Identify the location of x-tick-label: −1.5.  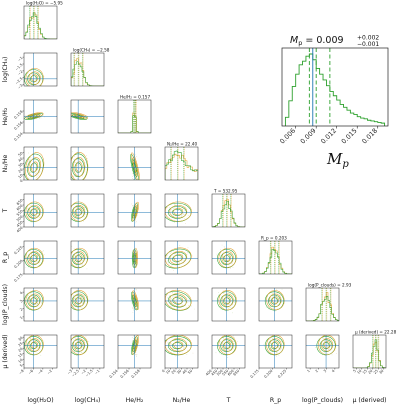
(89, 373).